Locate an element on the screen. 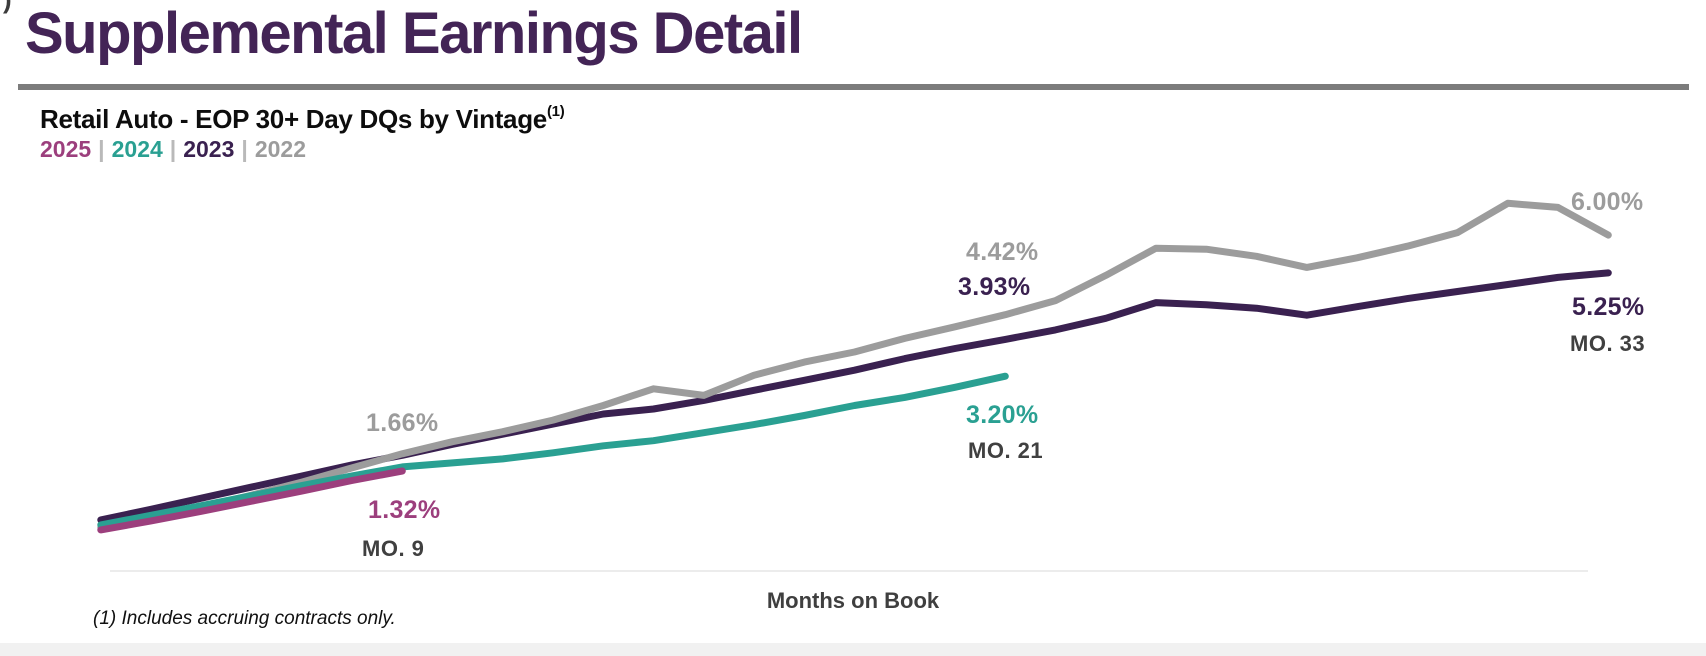 The width and height of the screenshot is (1706, 656). line-2024 is located at coordinates (553, 450).